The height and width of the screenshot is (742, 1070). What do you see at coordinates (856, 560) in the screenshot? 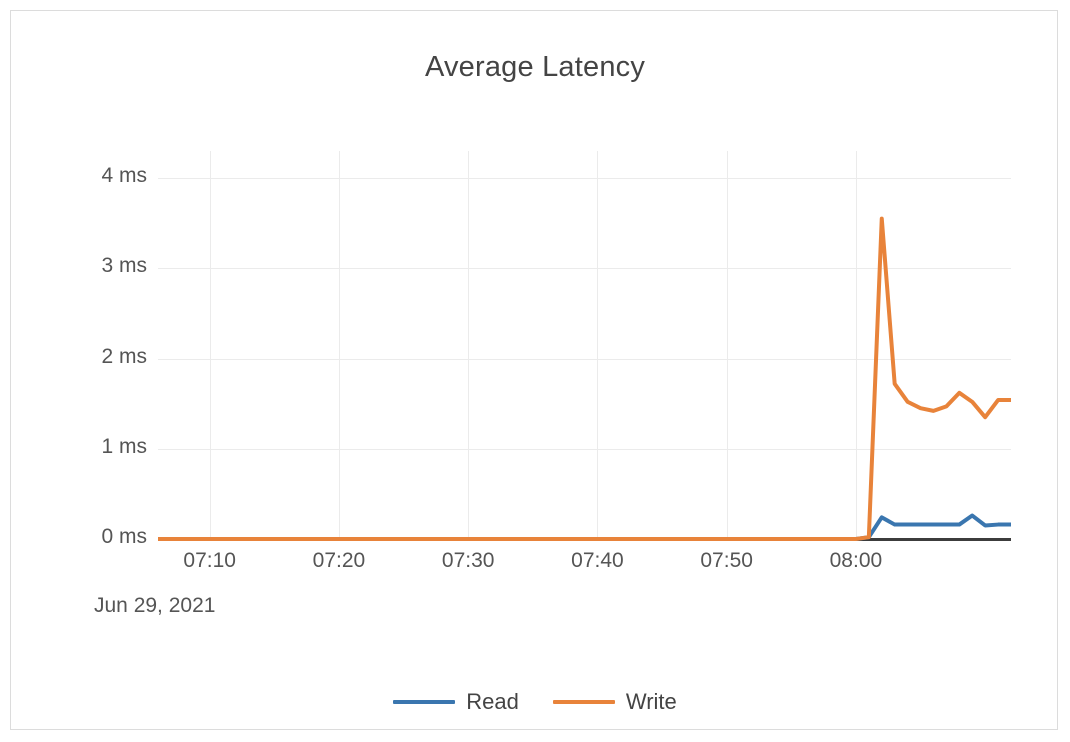
I see `x-tick-label: 08:00` at bounding box center [856, 560].